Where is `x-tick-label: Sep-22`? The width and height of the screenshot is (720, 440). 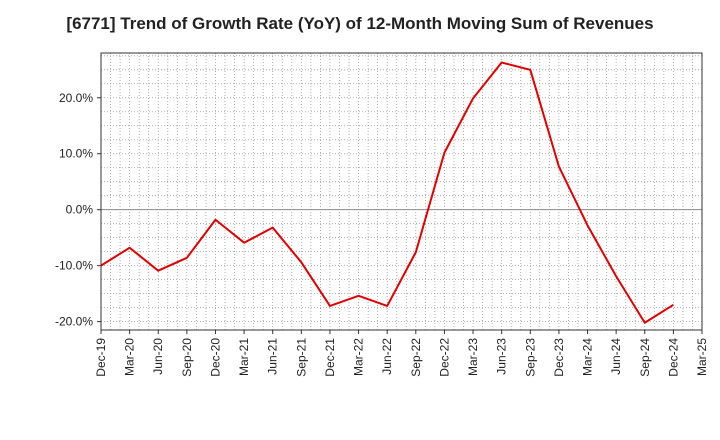 x-tick-label: Sep-22 is located at coordinates (416, 357).